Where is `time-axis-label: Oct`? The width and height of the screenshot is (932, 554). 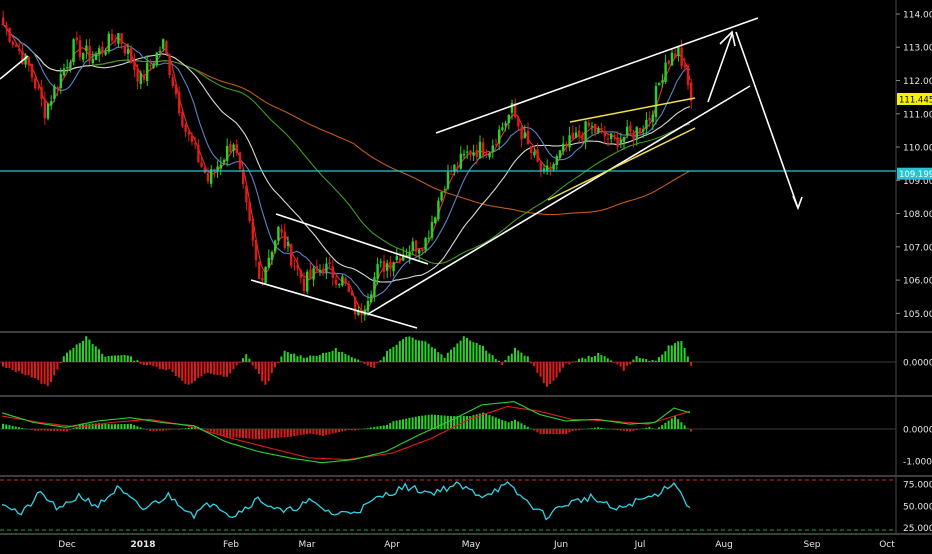
time-axis-label: Oct is located at coordinates (887, 545).